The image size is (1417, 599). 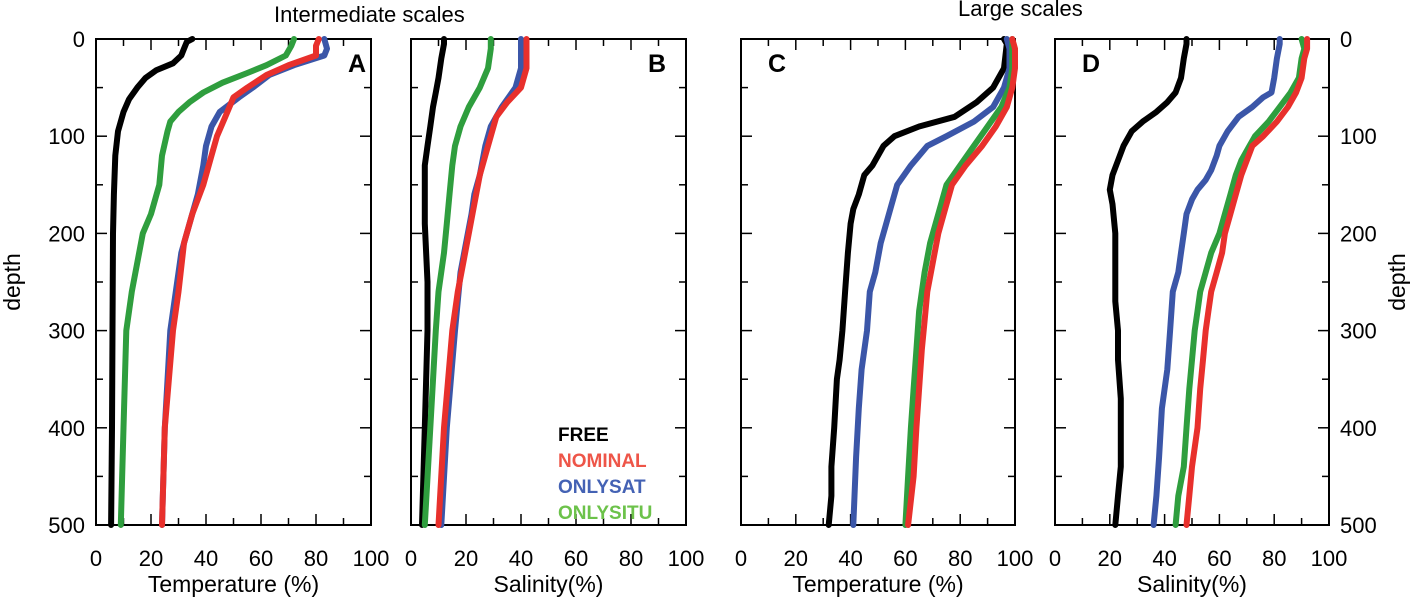 I want to click on panel-label-D: D, so click(x=1091, y=64).